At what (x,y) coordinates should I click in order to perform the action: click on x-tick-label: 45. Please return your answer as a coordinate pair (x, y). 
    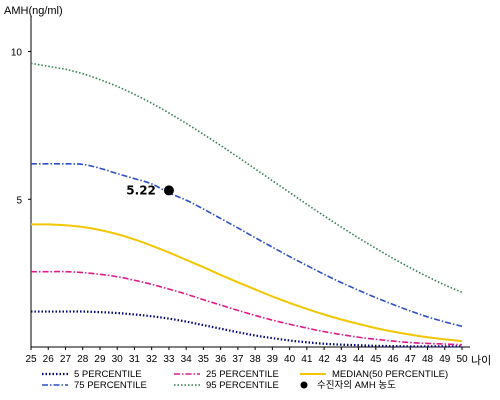
    Looking at the image, I should click on (376, 359).